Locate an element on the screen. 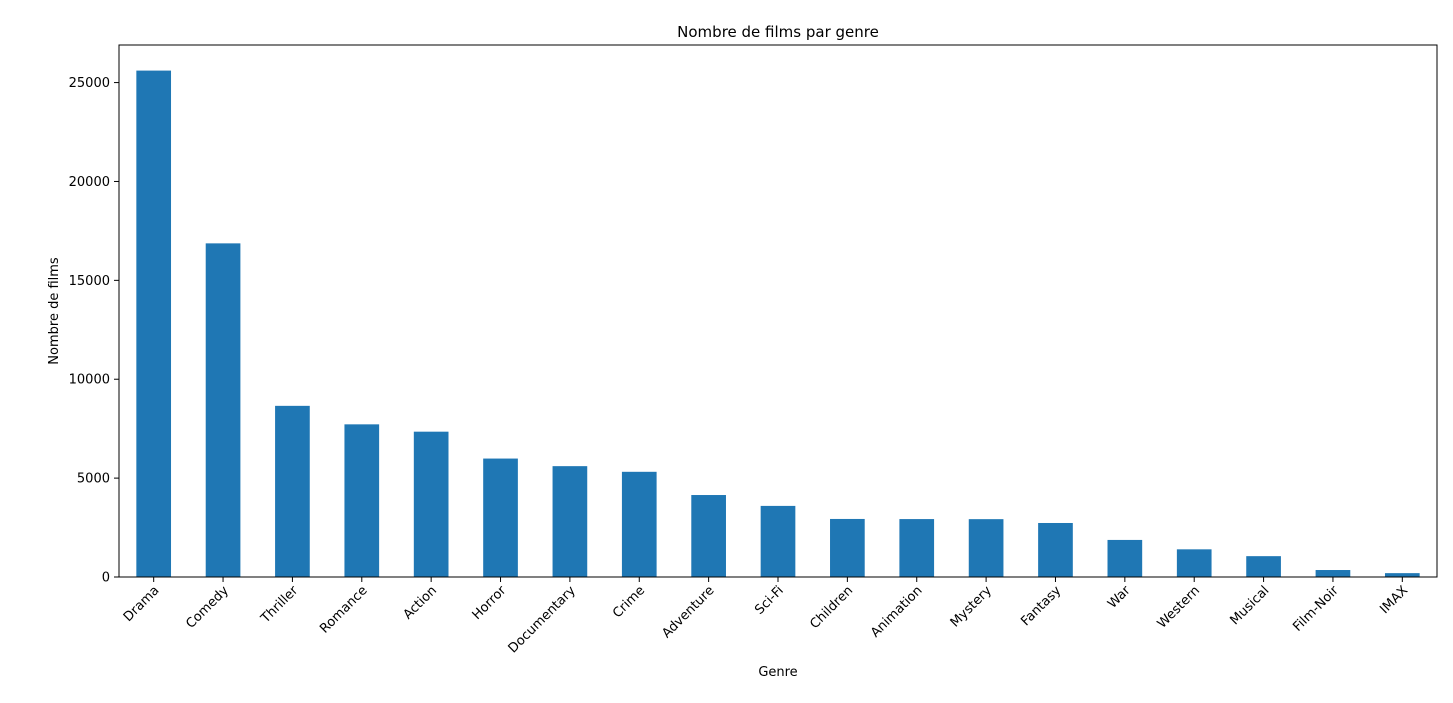 This screenshot has height=703, width=1453. bar-drama is located at coordinates (154, 324).